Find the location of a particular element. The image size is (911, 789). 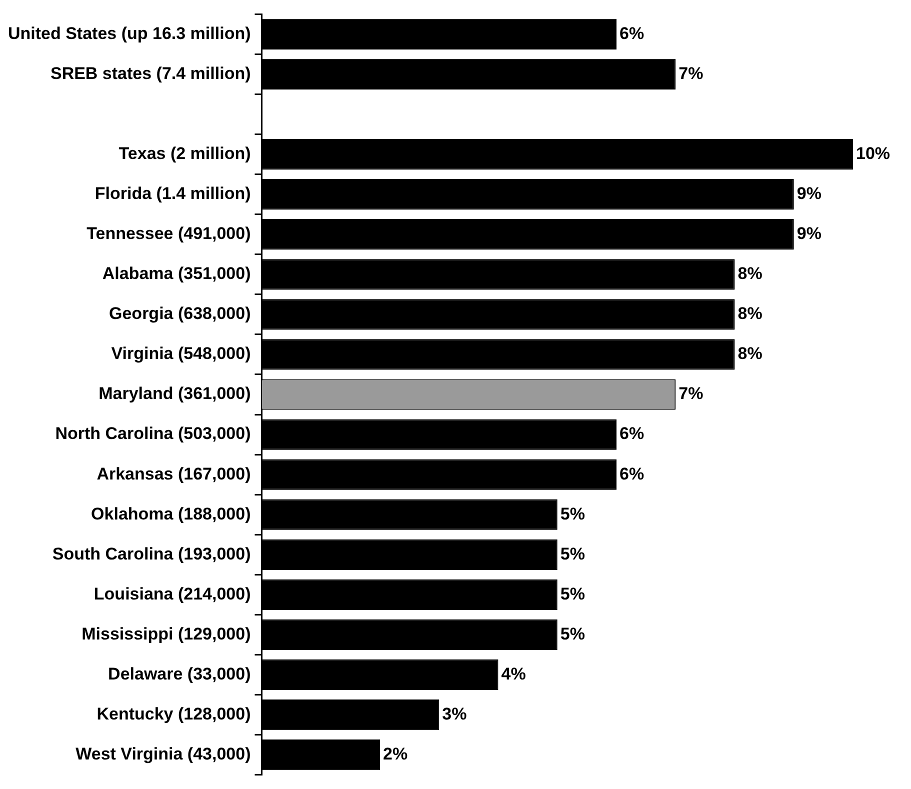

y-tick-label: West Virginia (43,000) is located at coordinates (163, 754).